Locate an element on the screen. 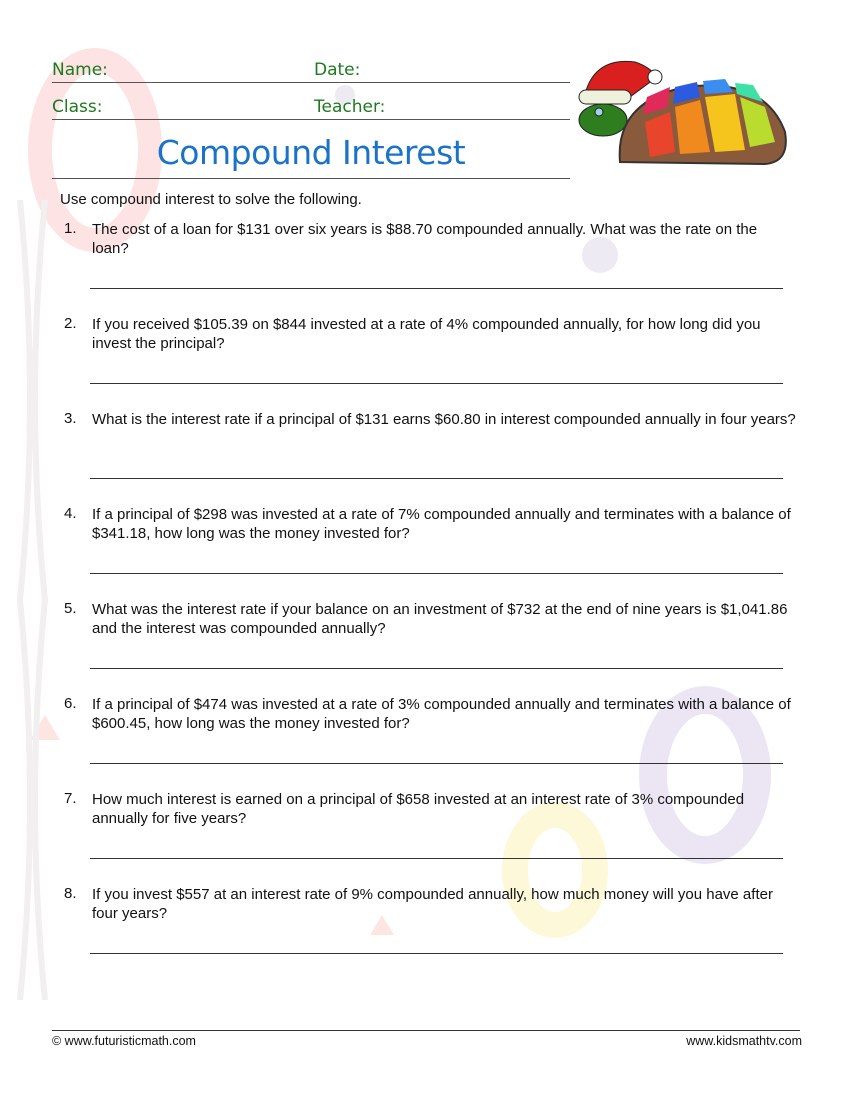 This screenshot has height=1100, width=850. date-label: Date: is located at coordinates (337, 70).